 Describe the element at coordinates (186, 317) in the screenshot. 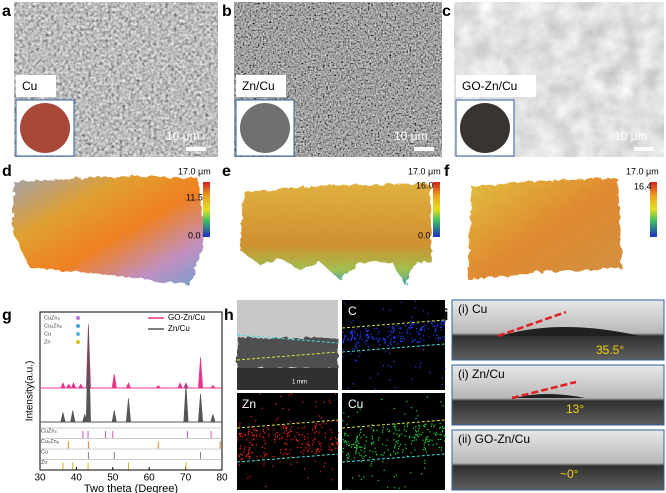

I see `legend-label: GO-Zn/Cu` at that location.